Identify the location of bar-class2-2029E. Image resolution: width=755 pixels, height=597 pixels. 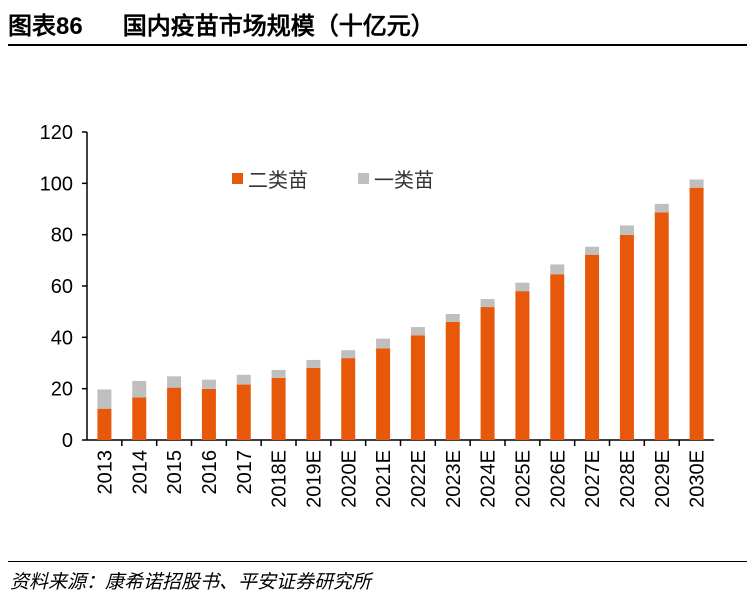
(661, 326).